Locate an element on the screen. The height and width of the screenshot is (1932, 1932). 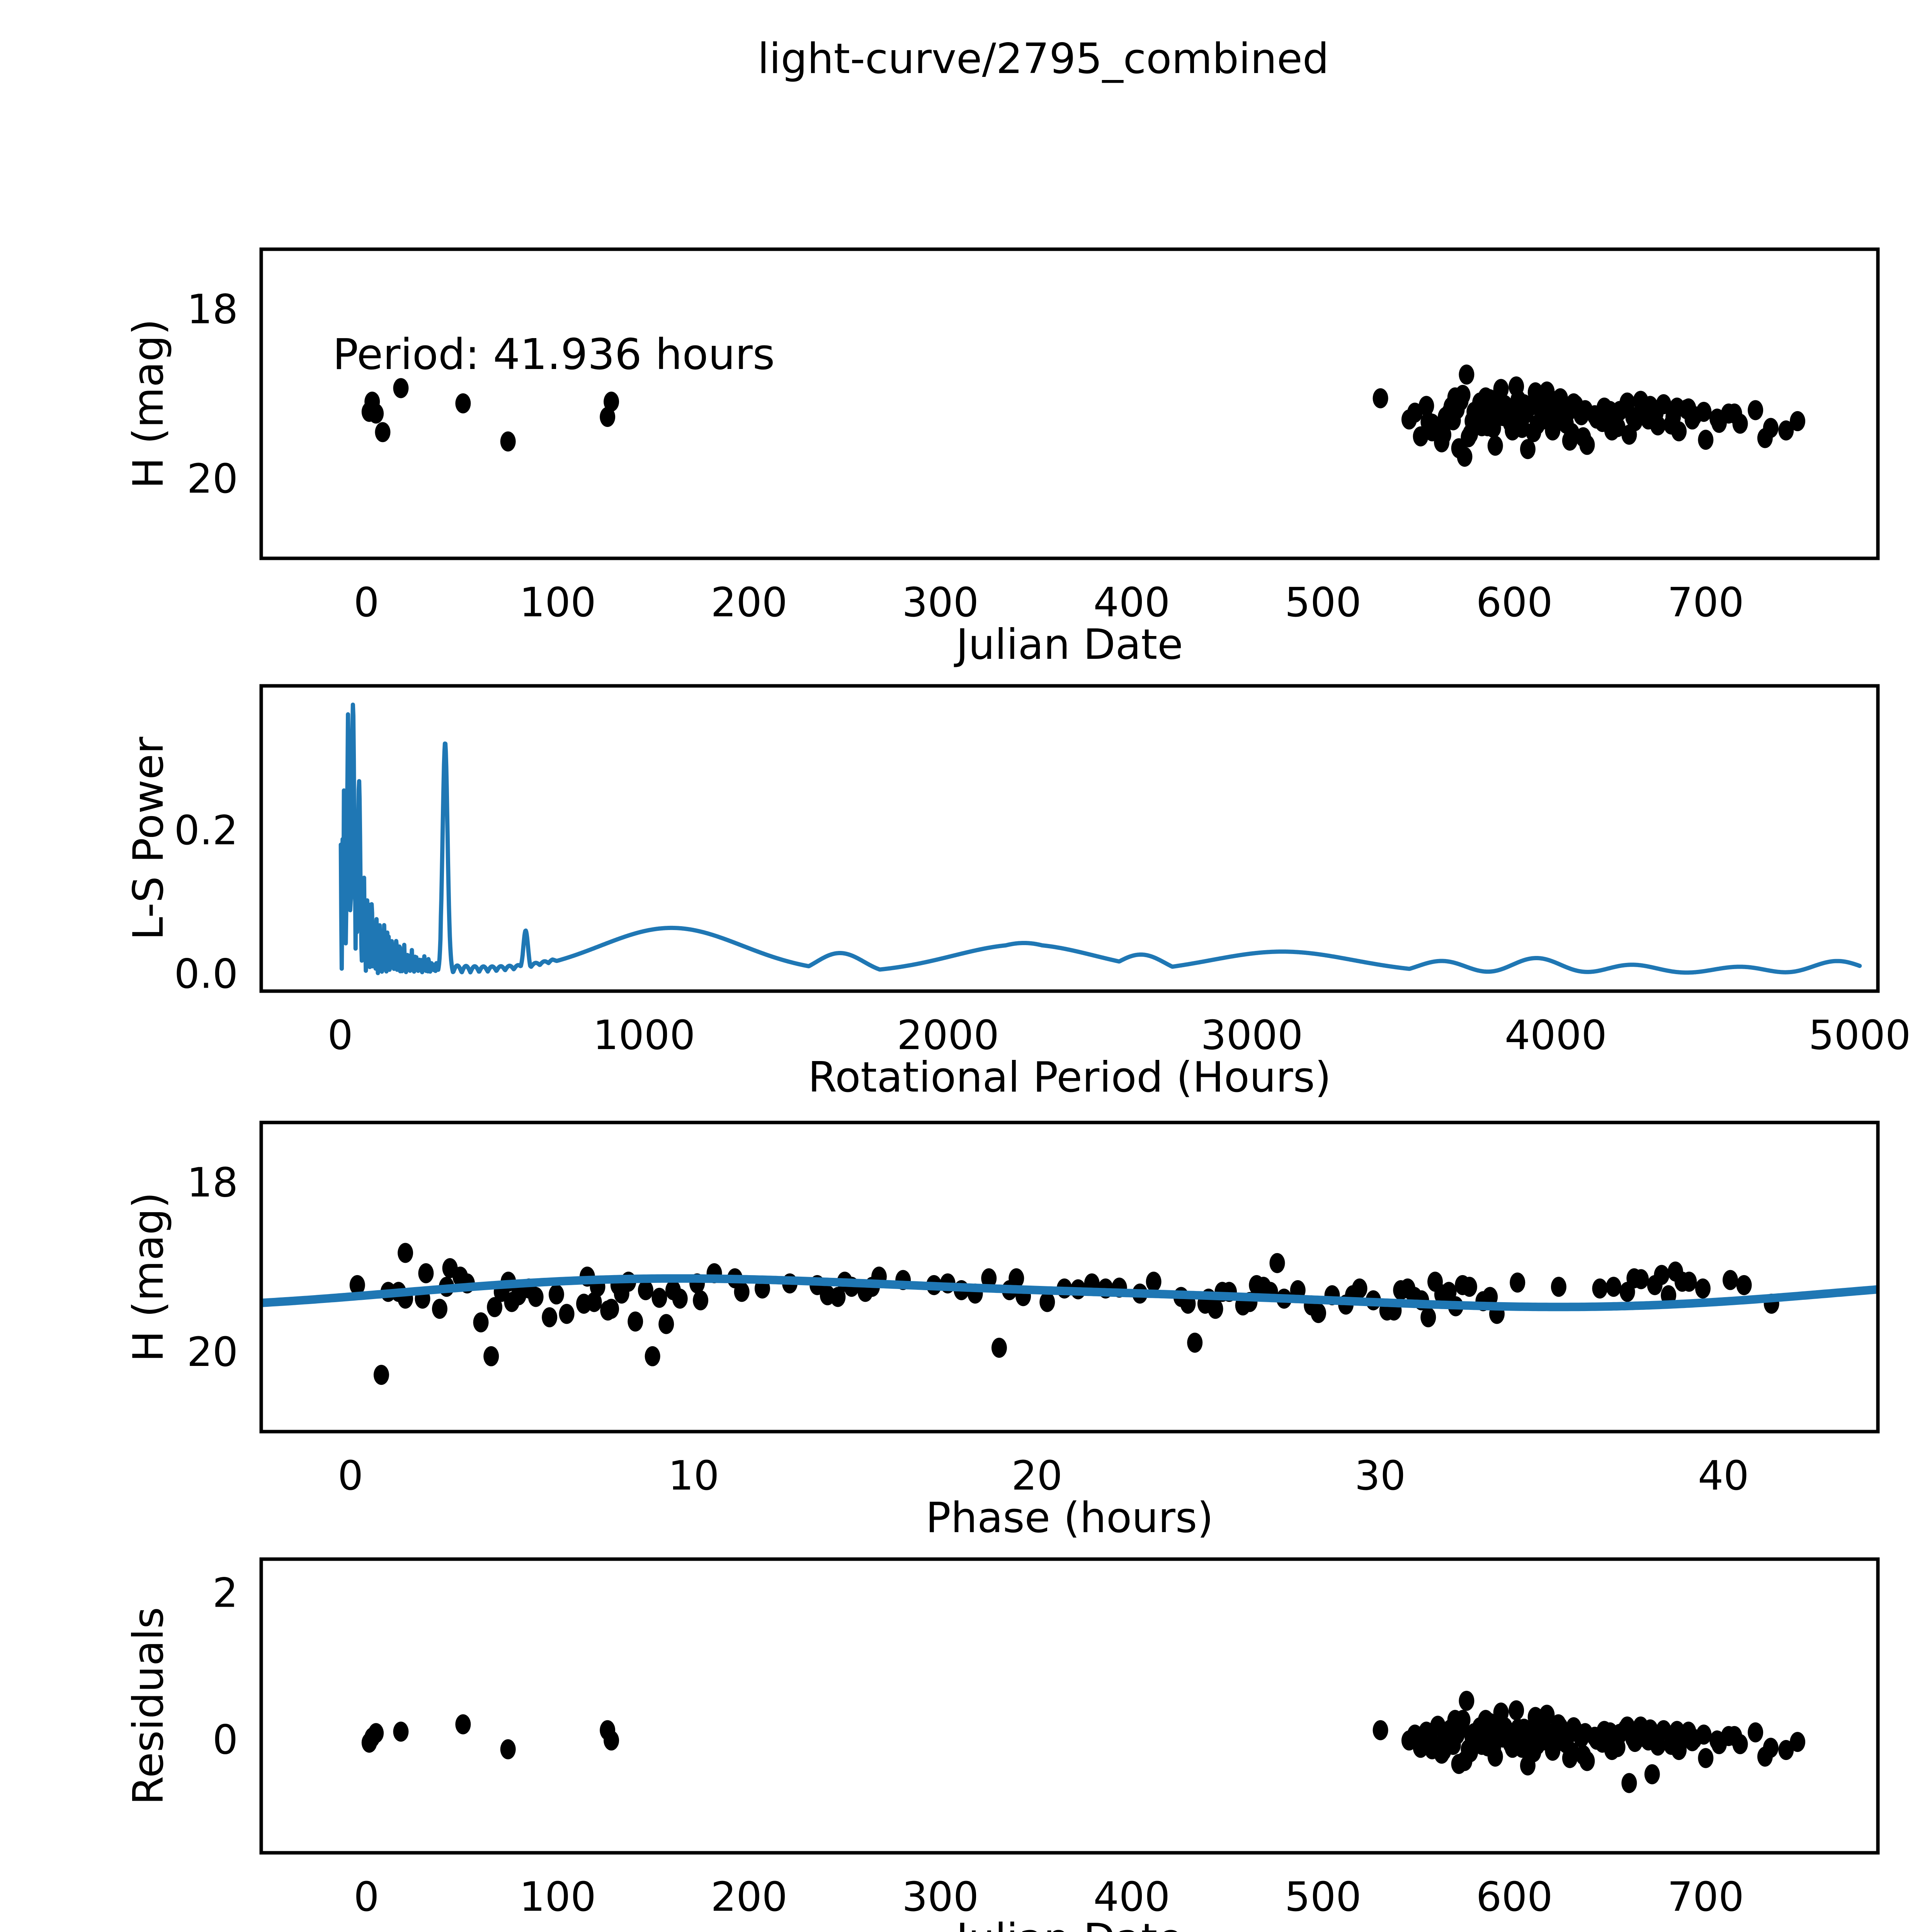
periodogram-line is located at coordinates (1100, 838).